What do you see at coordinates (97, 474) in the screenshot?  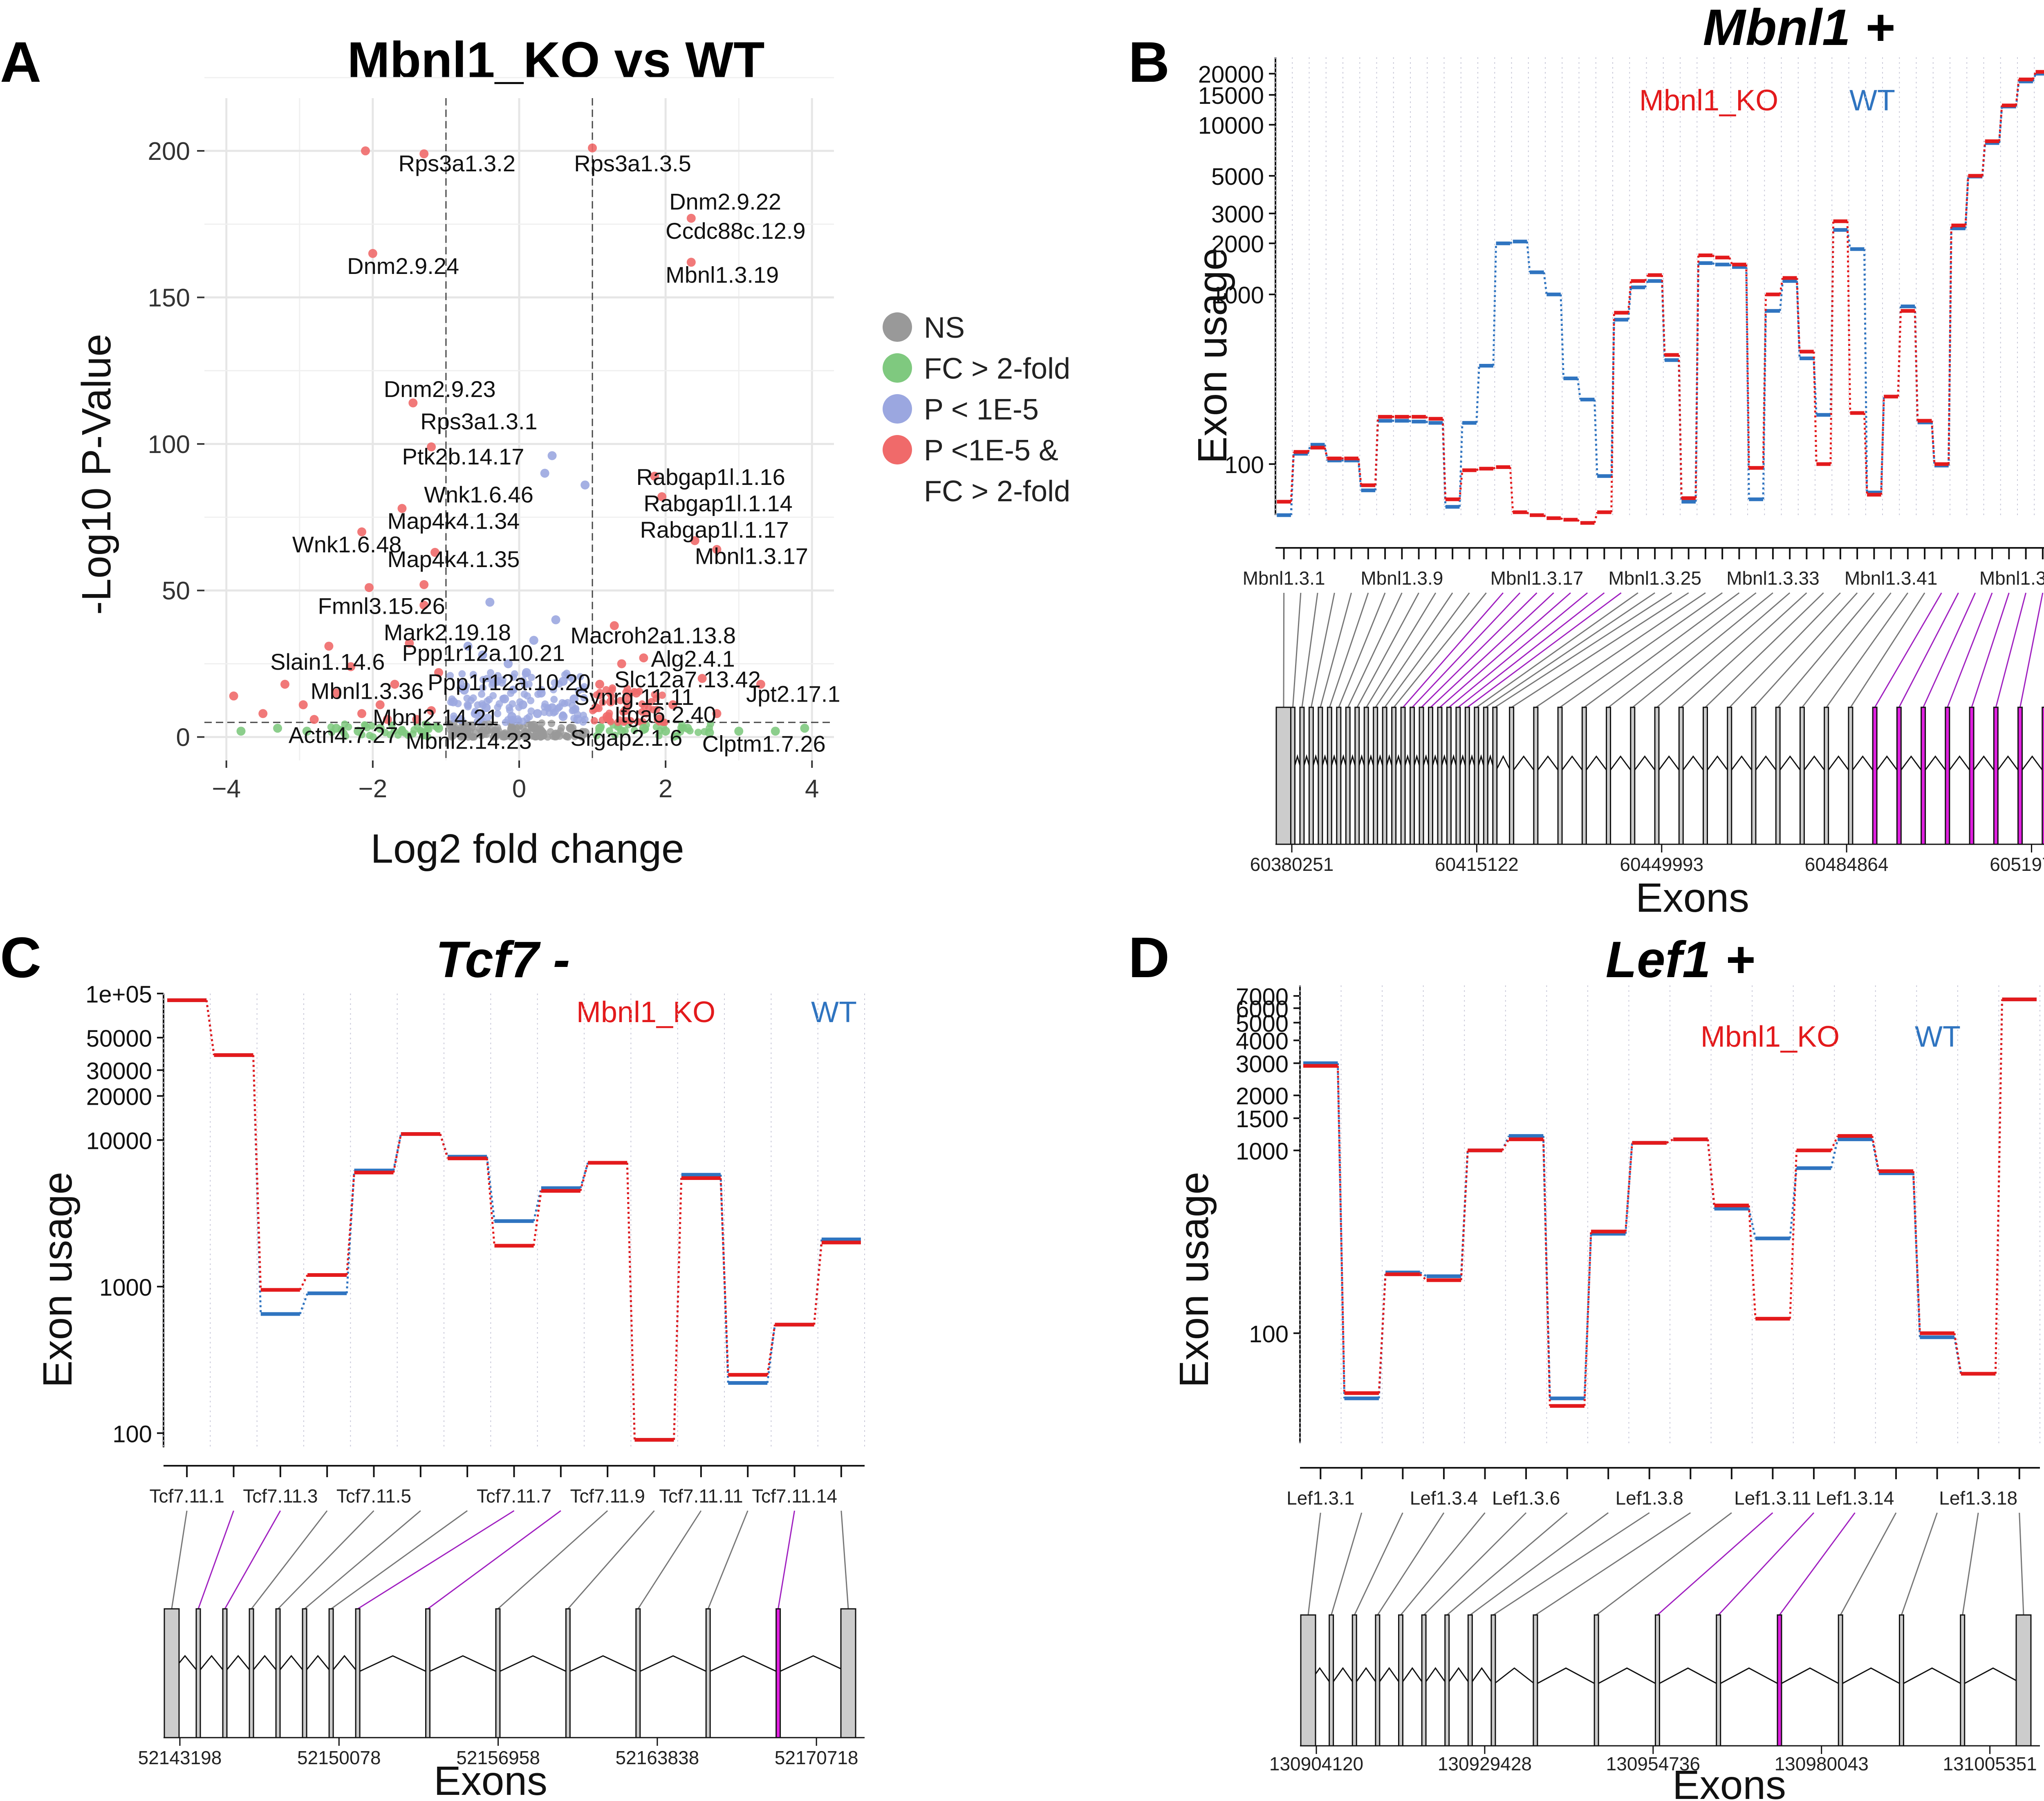 I see `volcano-y-axis-title: -Log10 P-Value` at bounding box center [97, 474].